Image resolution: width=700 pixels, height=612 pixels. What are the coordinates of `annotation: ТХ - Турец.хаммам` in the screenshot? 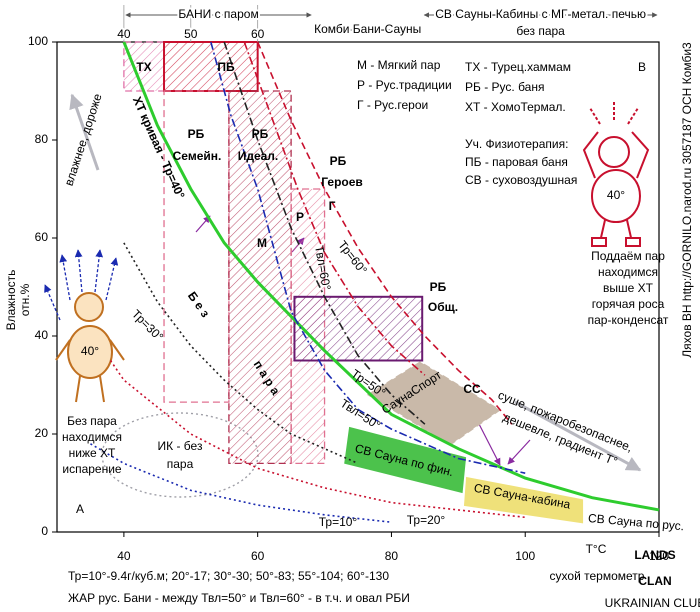 It's located at (518, 67).